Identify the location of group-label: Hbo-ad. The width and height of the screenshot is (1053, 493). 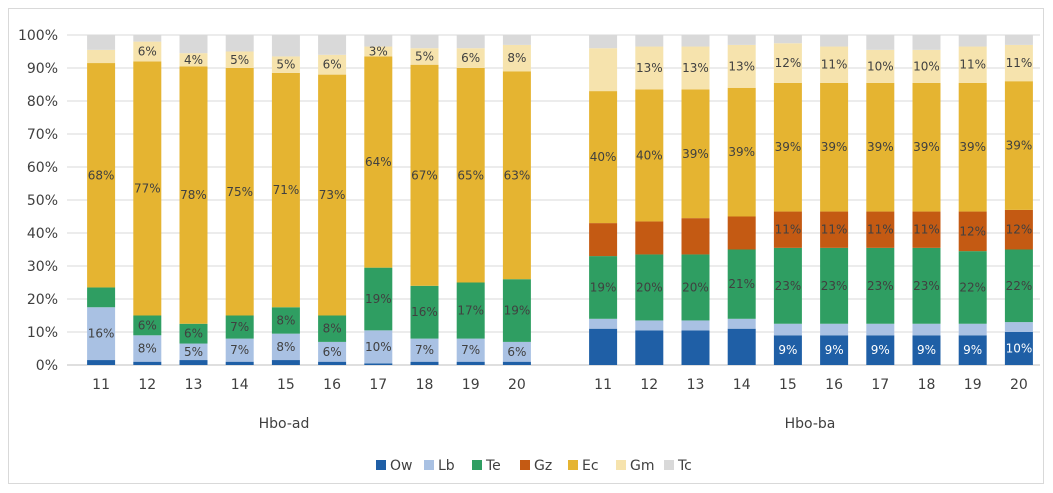
(284, 424).